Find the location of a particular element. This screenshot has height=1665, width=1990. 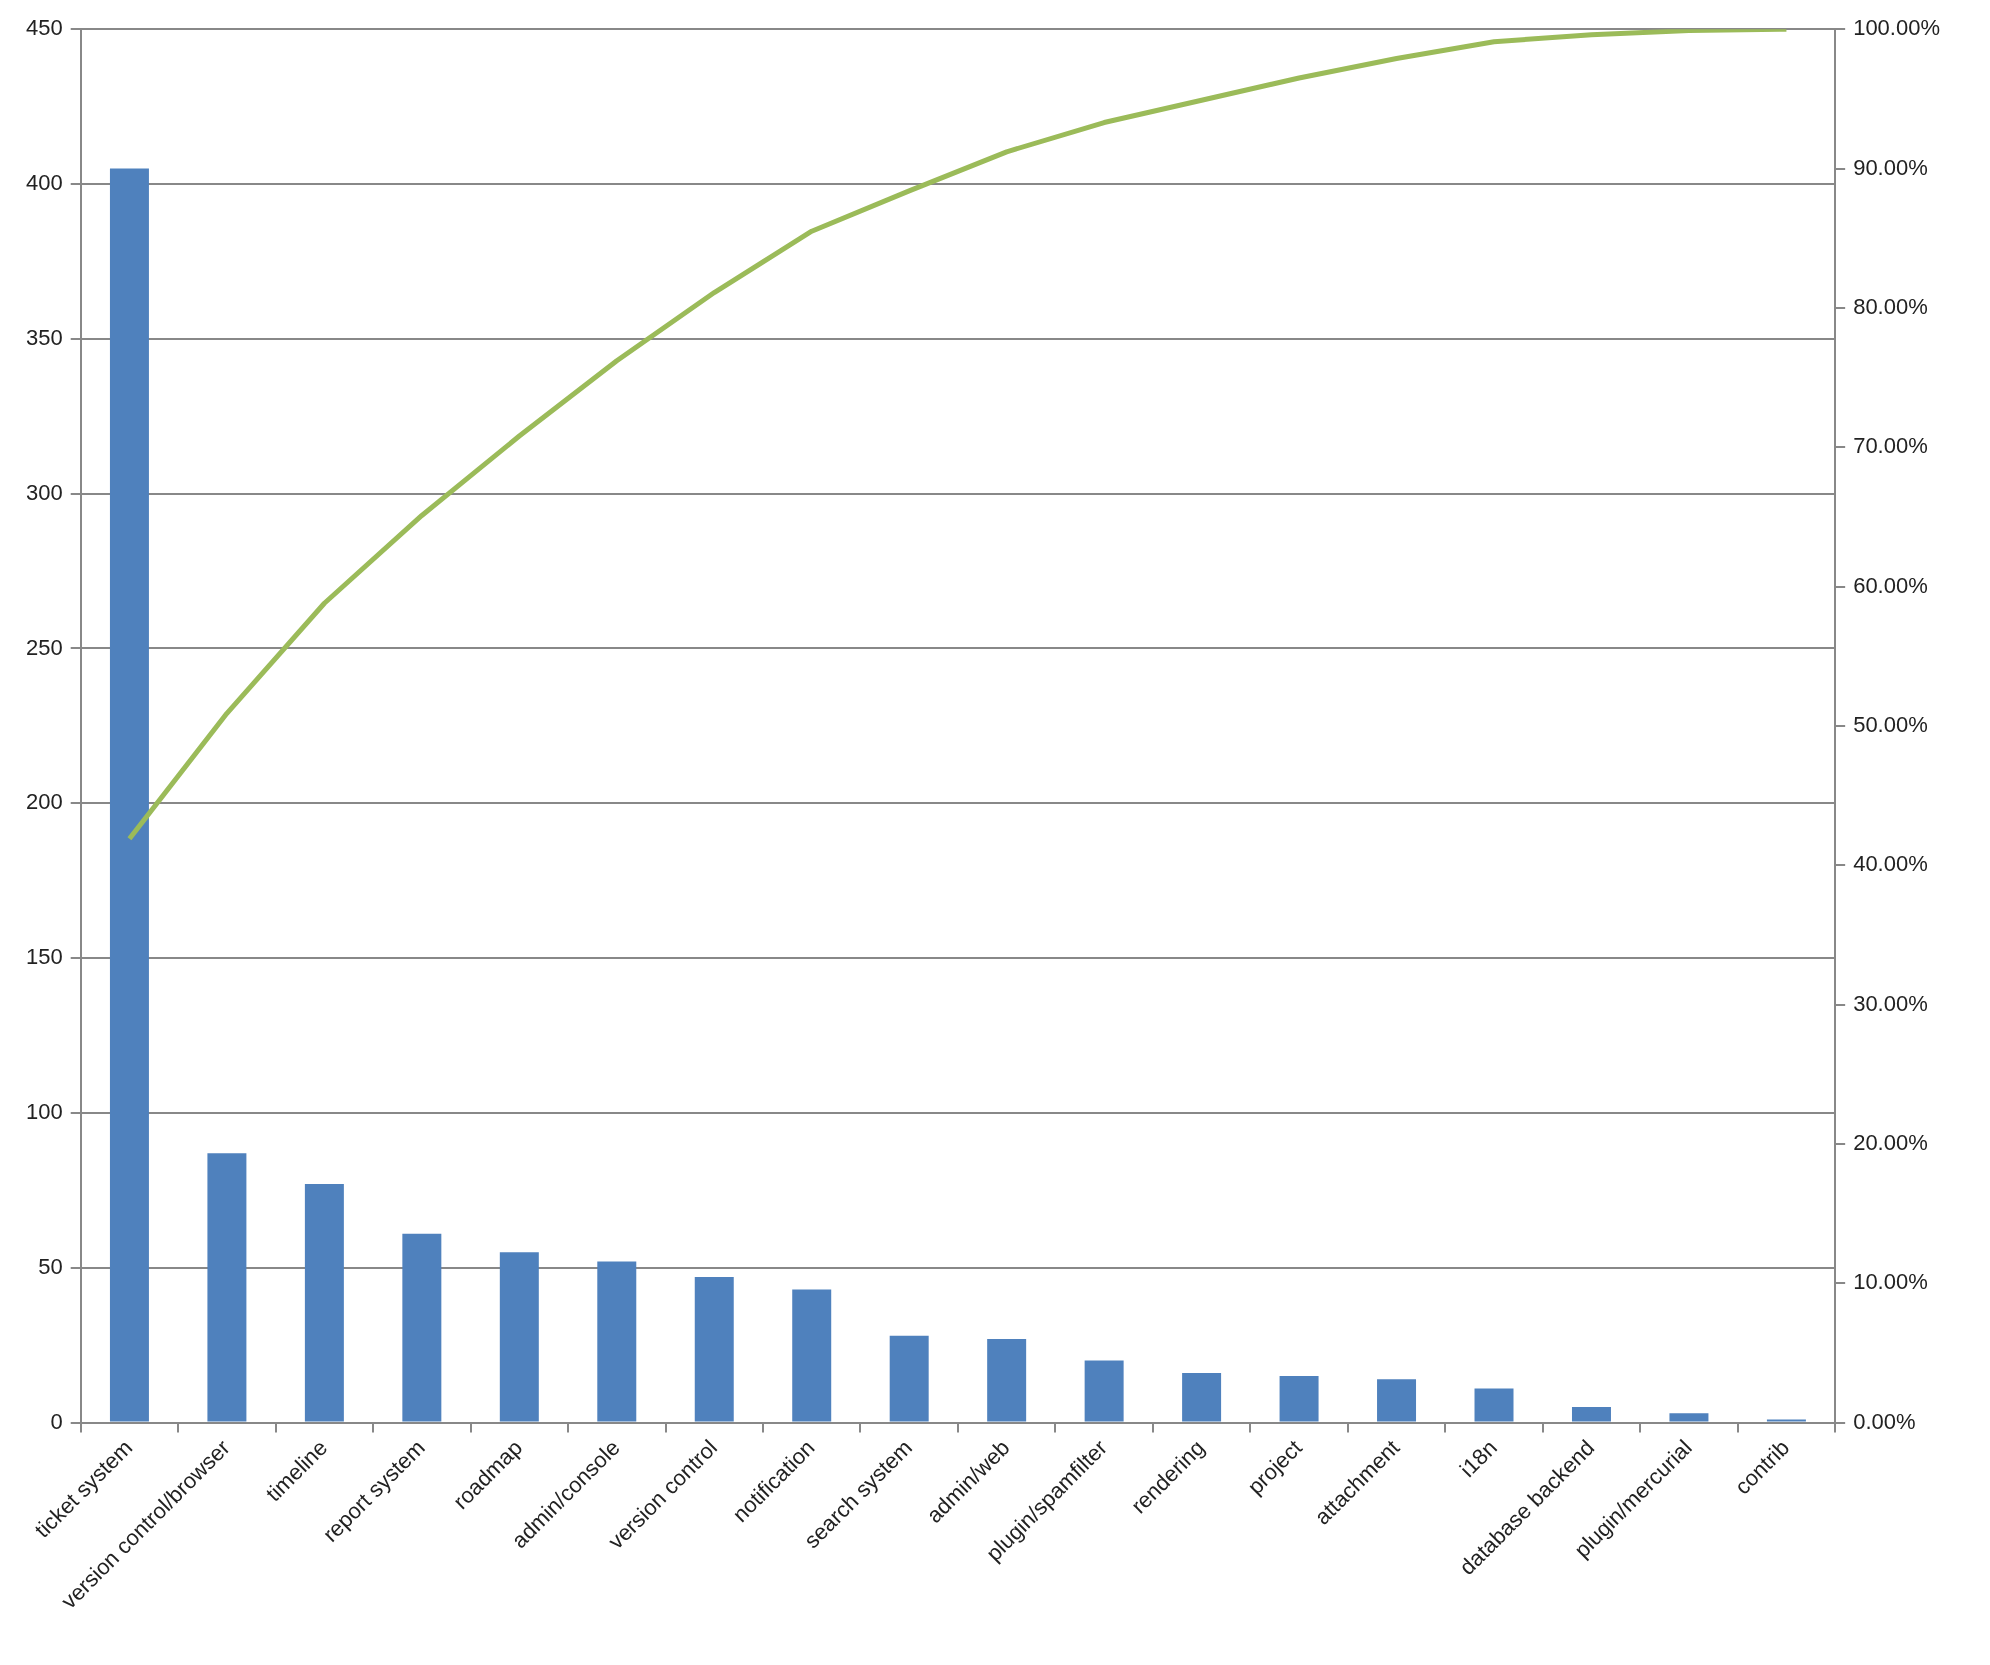

y-tick-label: 400 is located at coordinates (44, 183).